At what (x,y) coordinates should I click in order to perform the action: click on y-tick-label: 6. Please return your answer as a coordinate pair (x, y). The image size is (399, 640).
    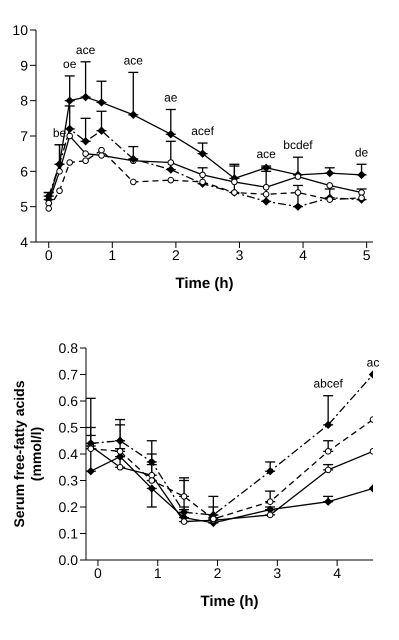
    Looking at the image, I should click on (24, 171).